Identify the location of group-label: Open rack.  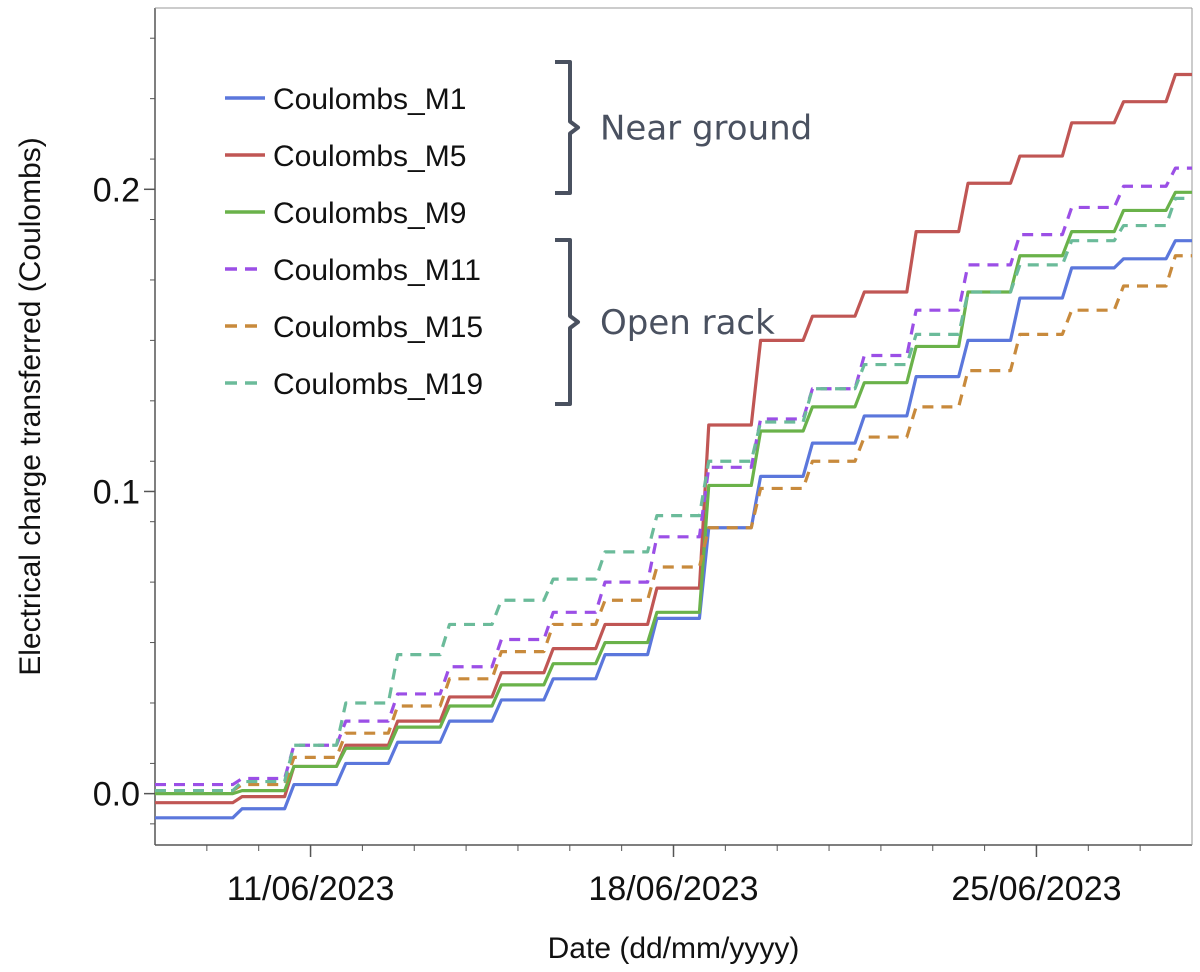
(687, 323).